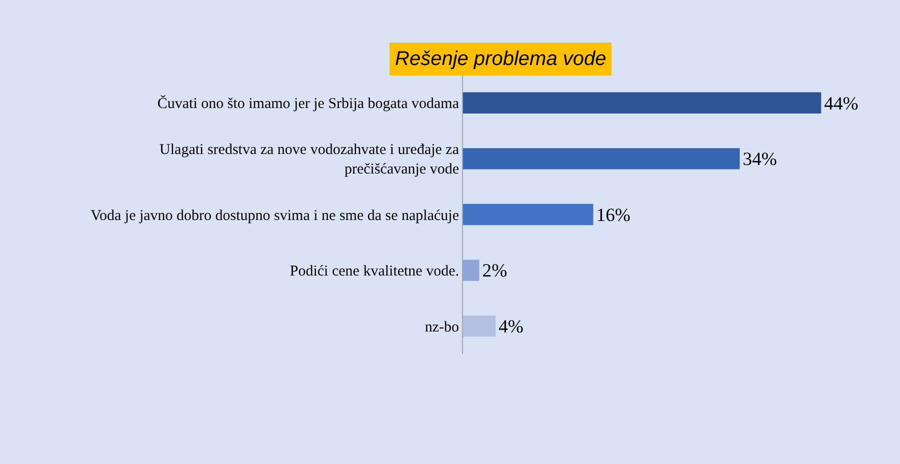 This screenshot has width=900, height=464. I want to click on data-label: 2%, so click(495, 271).